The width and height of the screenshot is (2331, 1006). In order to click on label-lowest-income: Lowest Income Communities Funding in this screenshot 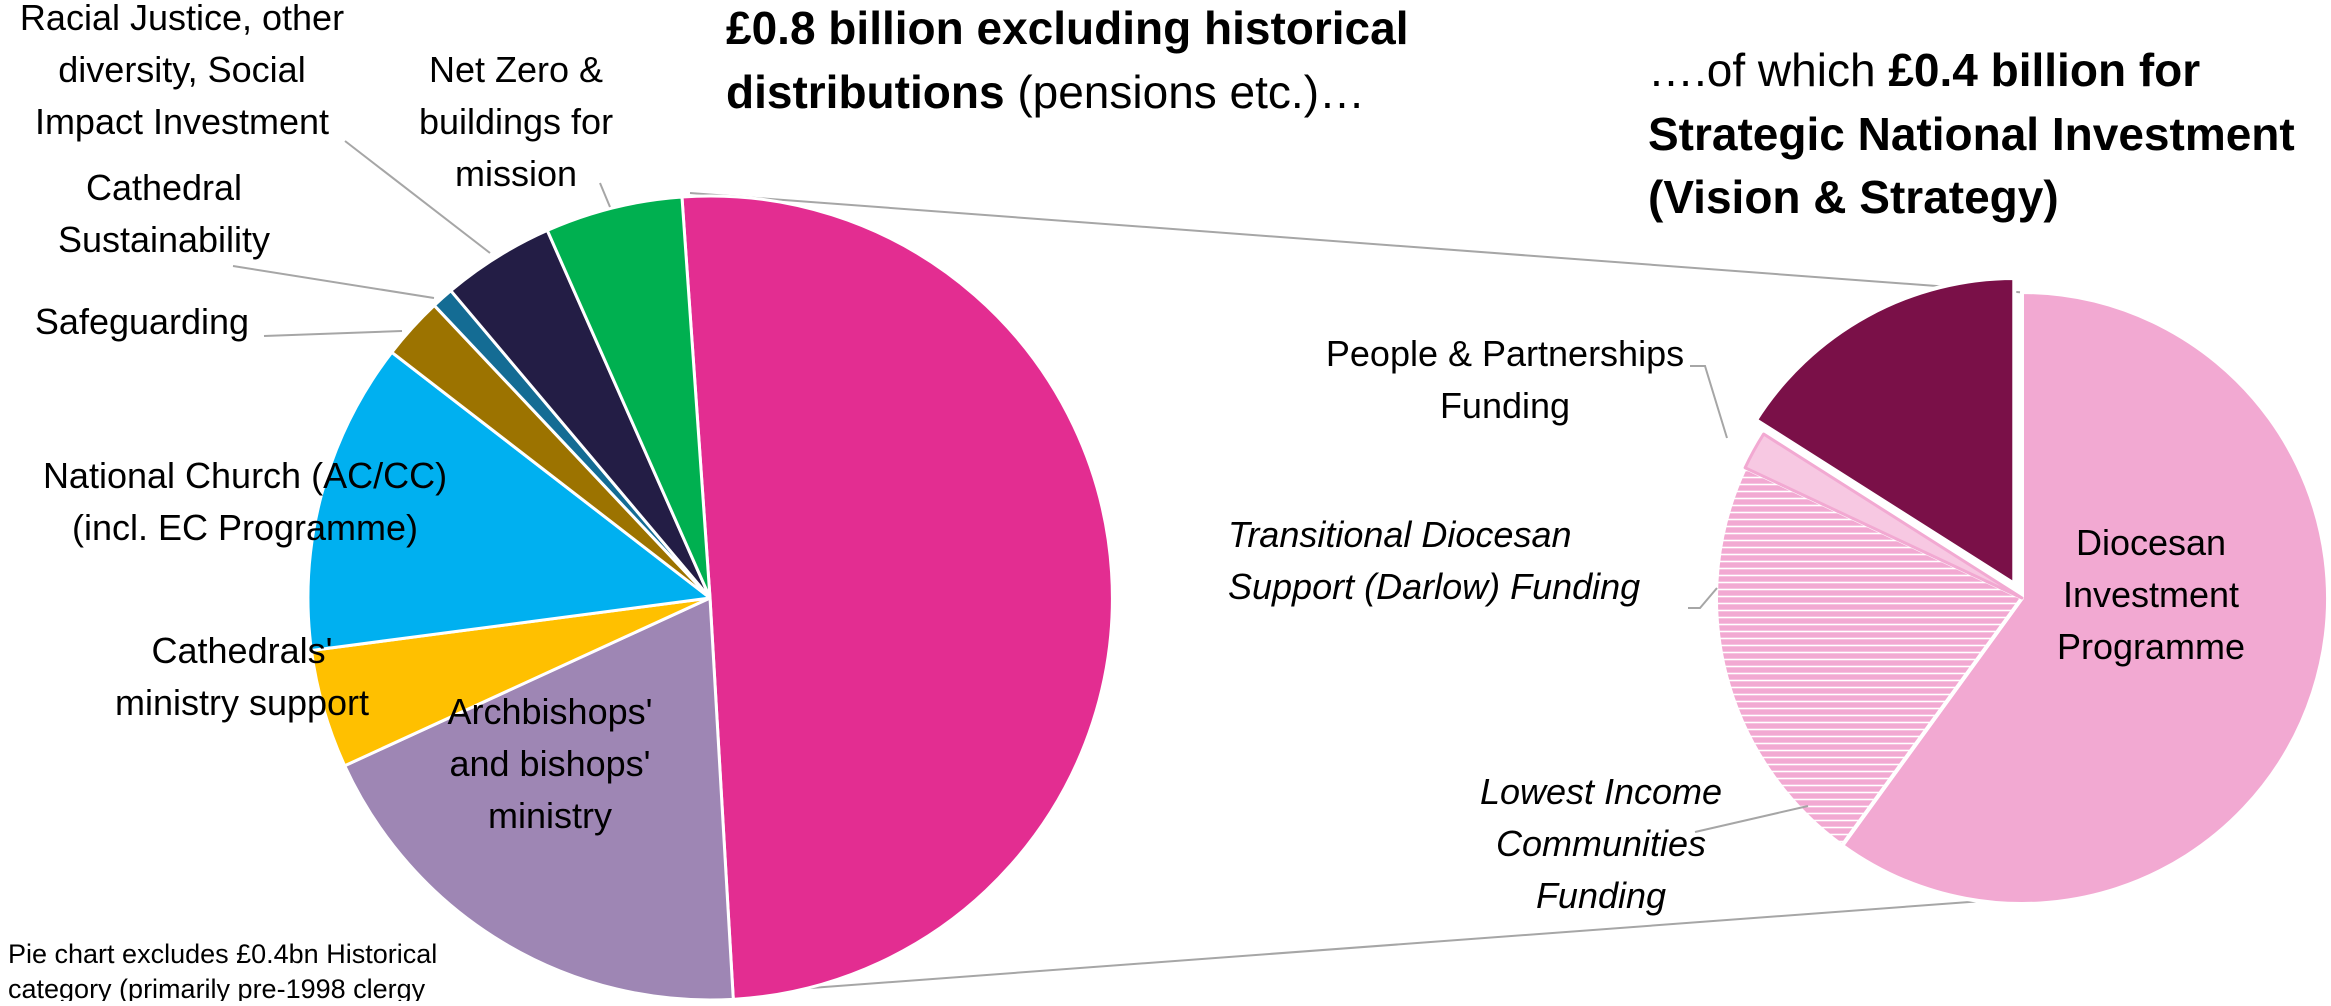, I will do `click(1601, 843)`.